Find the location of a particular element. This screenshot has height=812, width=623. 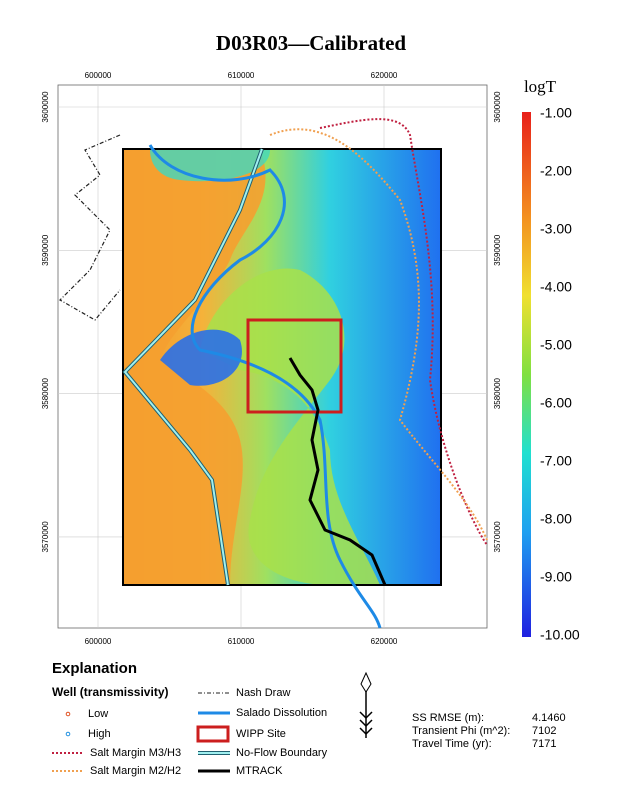

field-center is located at coordinates (290, 426).